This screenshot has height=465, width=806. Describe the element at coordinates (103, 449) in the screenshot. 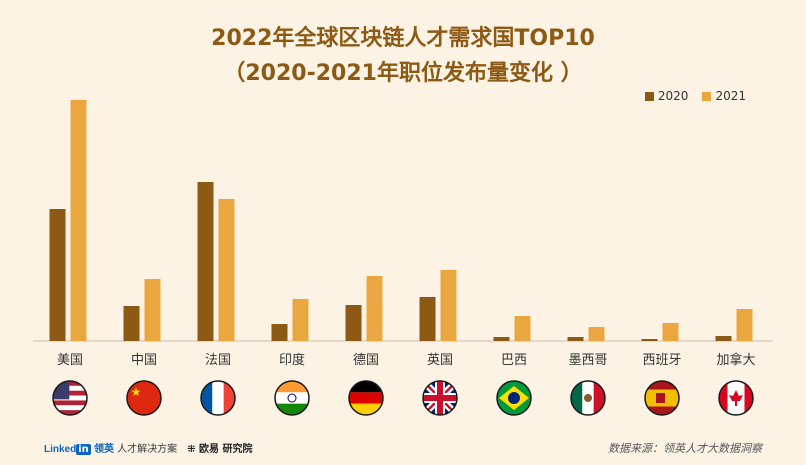

I see `linkedin-cn-name: 领英` at that location.